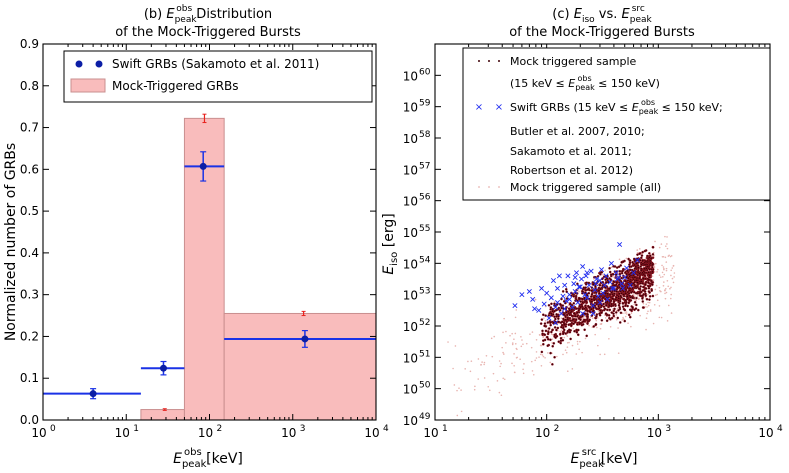 This screenshot has height=473, width=789. Describe the element at coordinates (425, 72) in the screenshot. I see `c-ytick-exponent-11: 60` at that location.